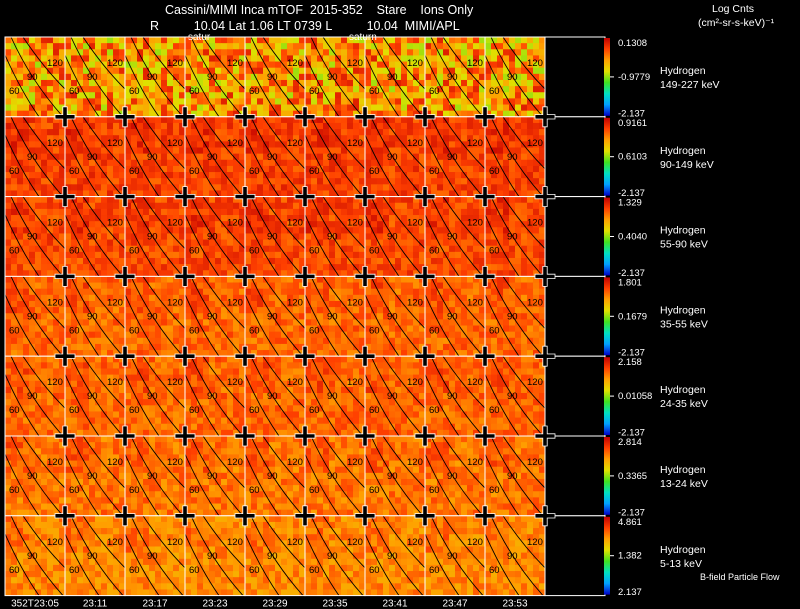 The height and width of the screenshot is (609, 800). Describe the element at coordinates (607, 156) in the screenshot. I see `colorbar` at that location.